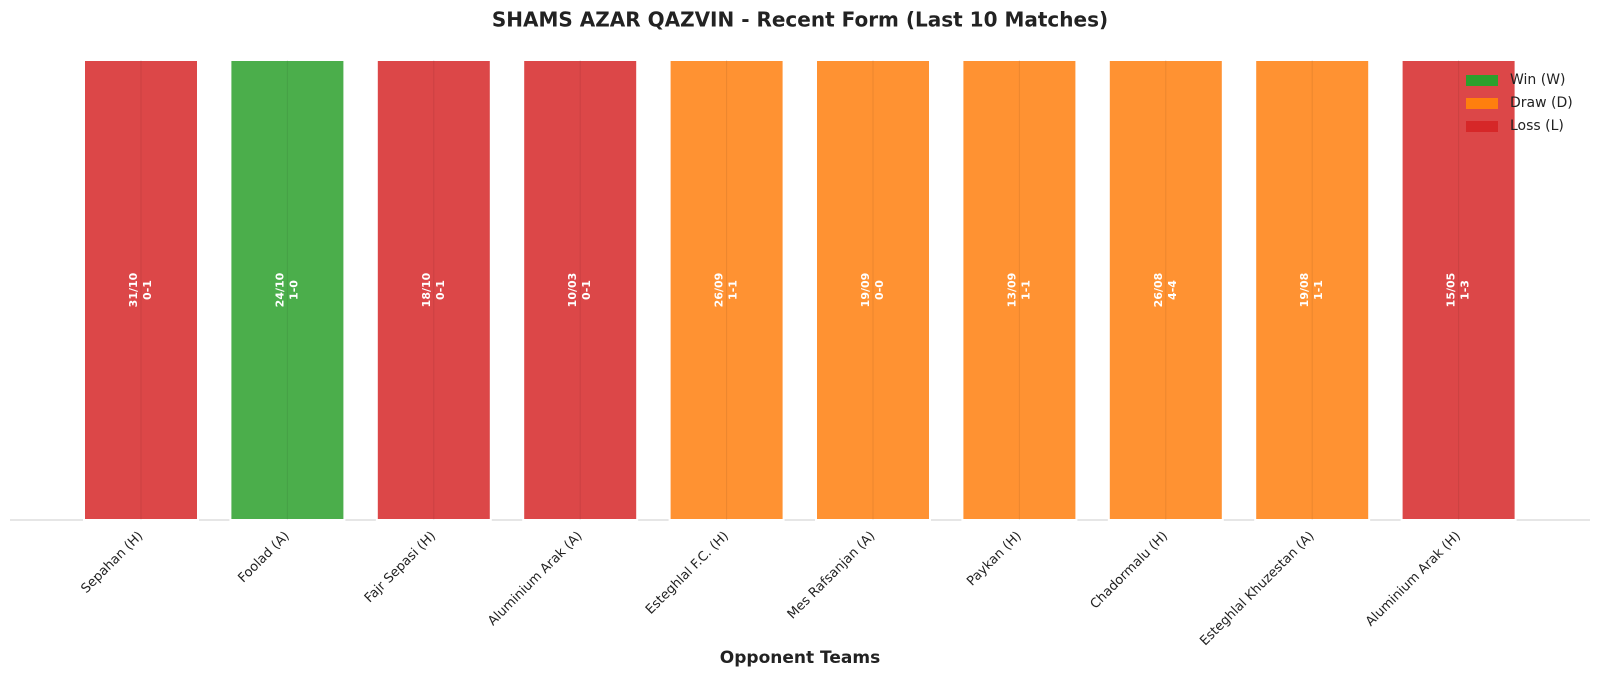 This screenshot has width=1600, height=679. Describe the element at coordinates (426, 289) in the screenshot. I see `bar-date-label: 18/10` at that location.